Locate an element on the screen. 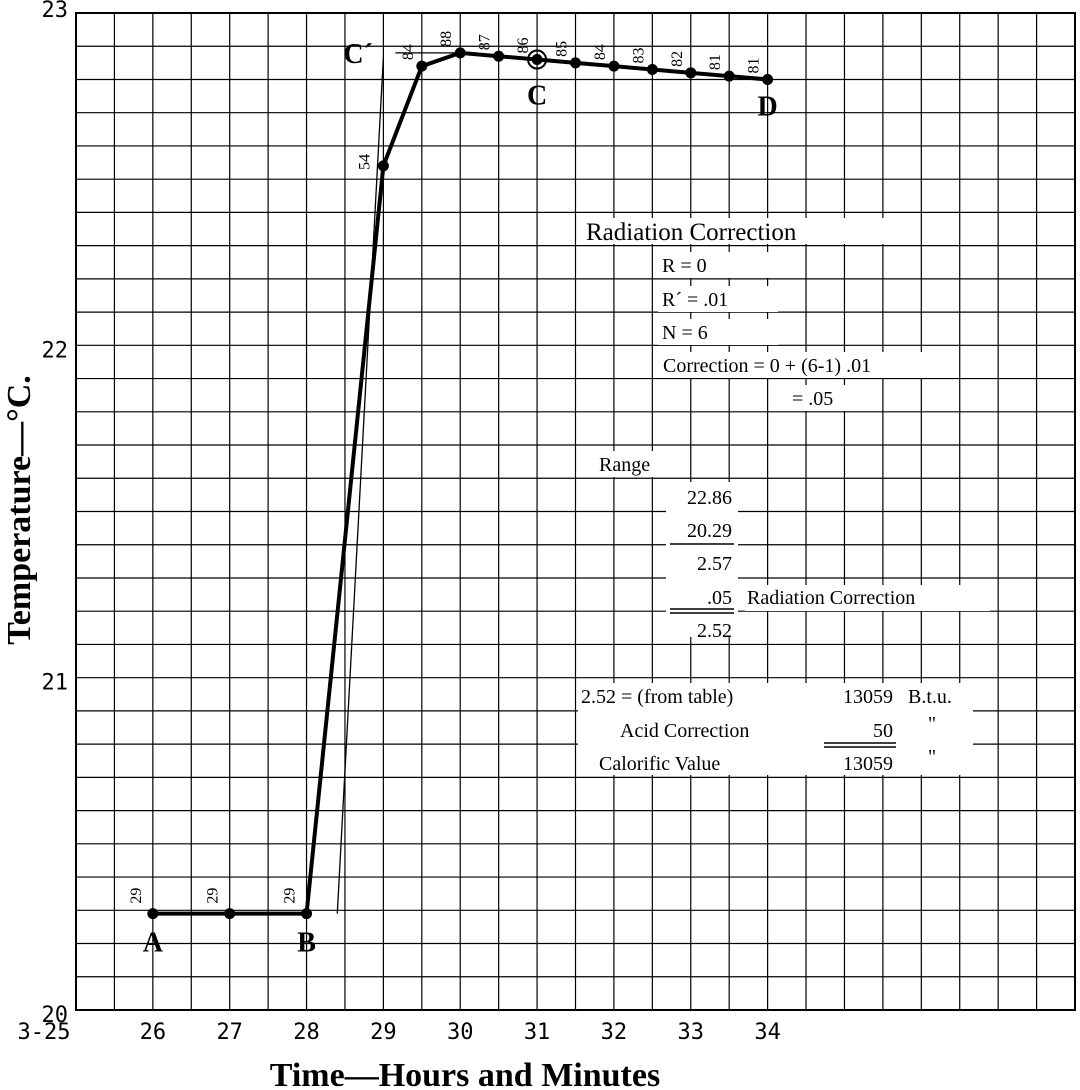 Image resolution: width=1080 pixels, height=1090 pixels. point-c-ring is located at coordinates (537, 59).